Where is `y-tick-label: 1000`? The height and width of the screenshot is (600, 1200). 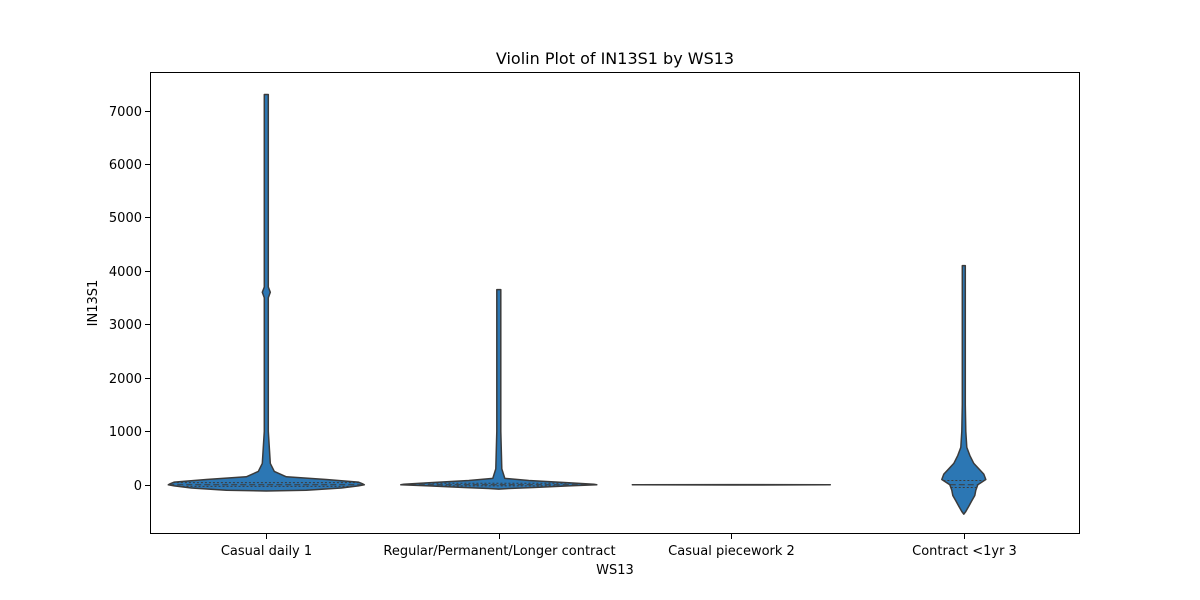
y-tick-label: 1000 is located at coordinates (125, 432).